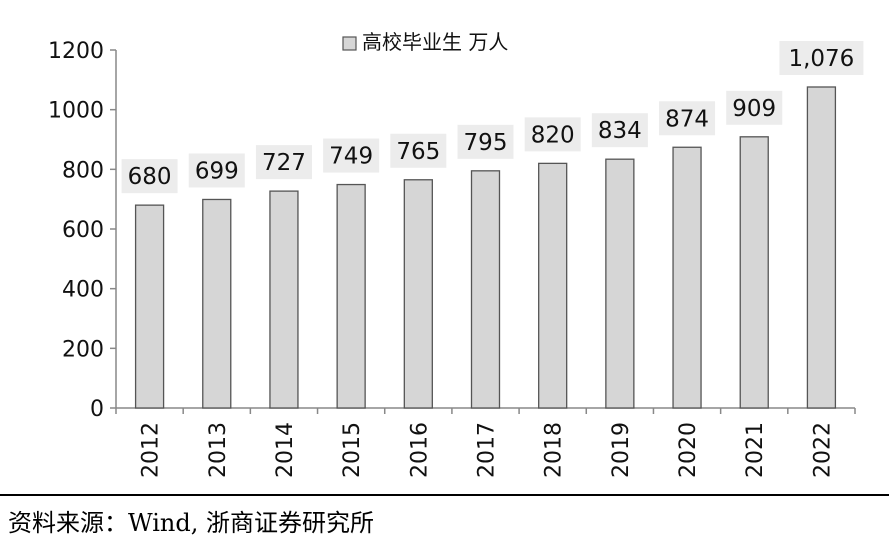  What do you see at coordinates (553, 285) in the screenshot?
I see `bar-2018` at bounding box center [553, 285].